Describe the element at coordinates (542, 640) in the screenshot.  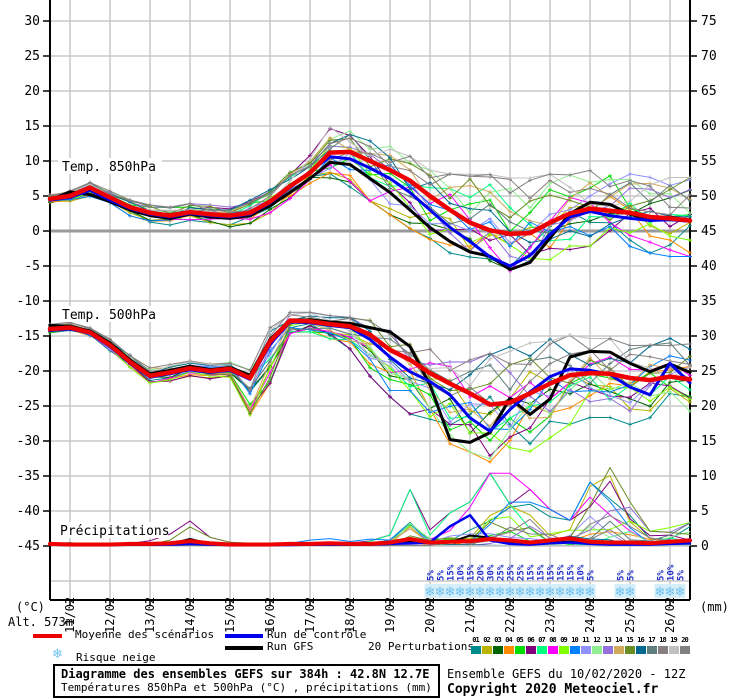
I see `perturbation-number: 07` at that location.